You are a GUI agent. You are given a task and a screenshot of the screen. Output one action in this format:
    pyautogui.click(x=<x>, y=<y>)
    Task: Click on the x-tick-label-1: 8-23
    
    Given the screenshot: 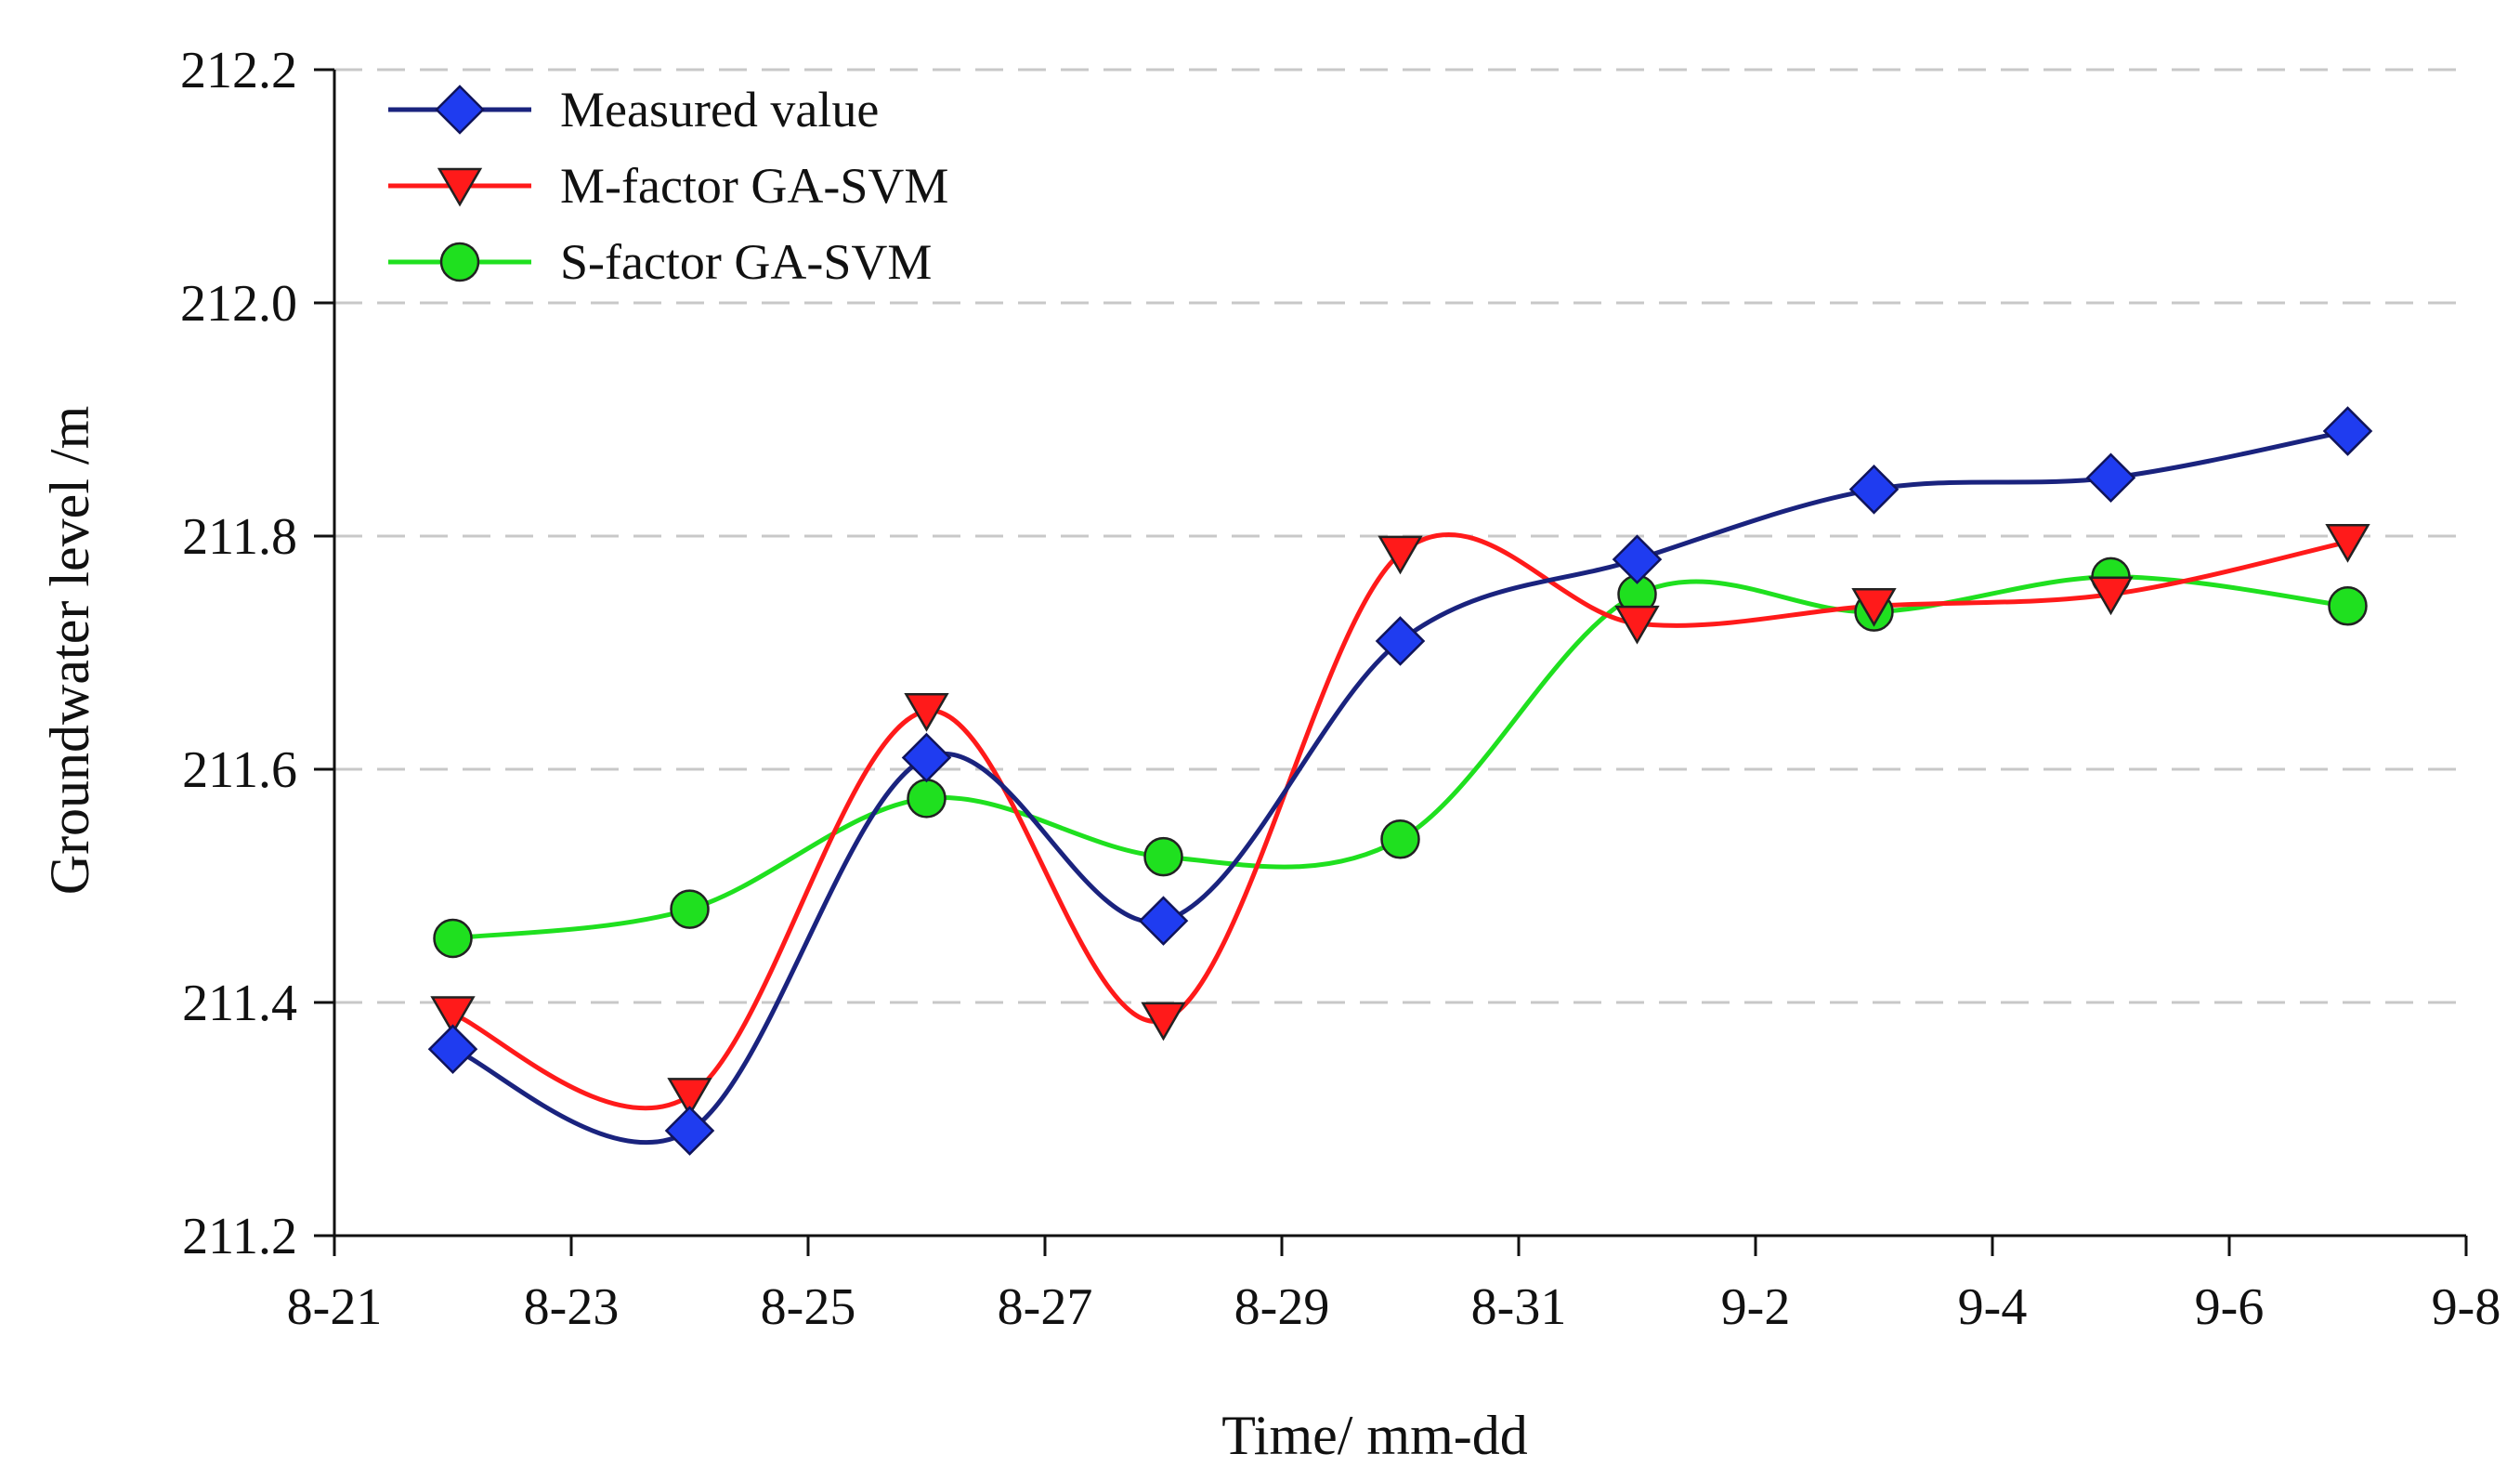 What is the action you would take?
    pyautogui.click(x=572, y=1307)
    